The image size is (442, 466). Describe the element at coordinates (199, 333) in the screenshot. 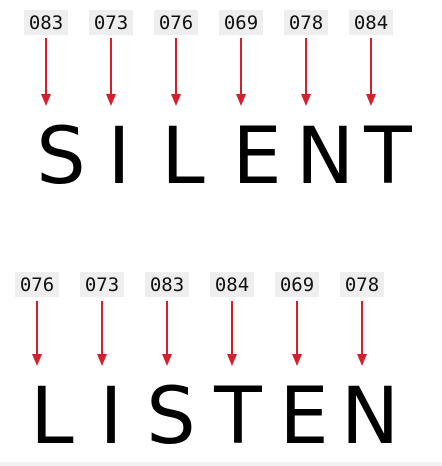

I see `arrows-listen` at that location.